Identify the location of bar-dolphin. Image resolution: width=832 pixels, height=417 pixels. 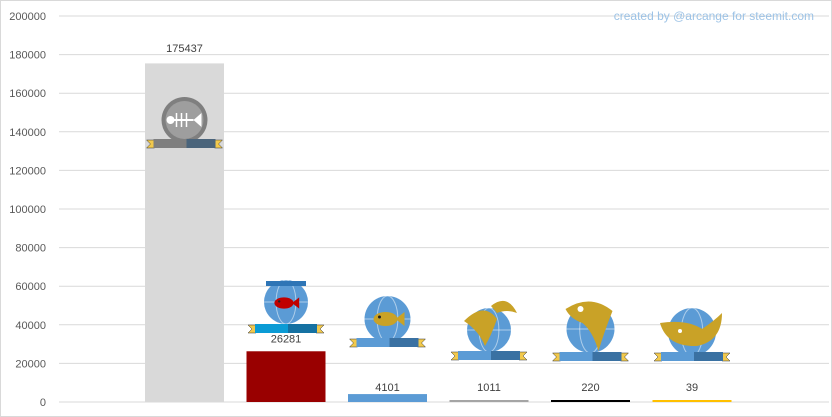
(489, 401).